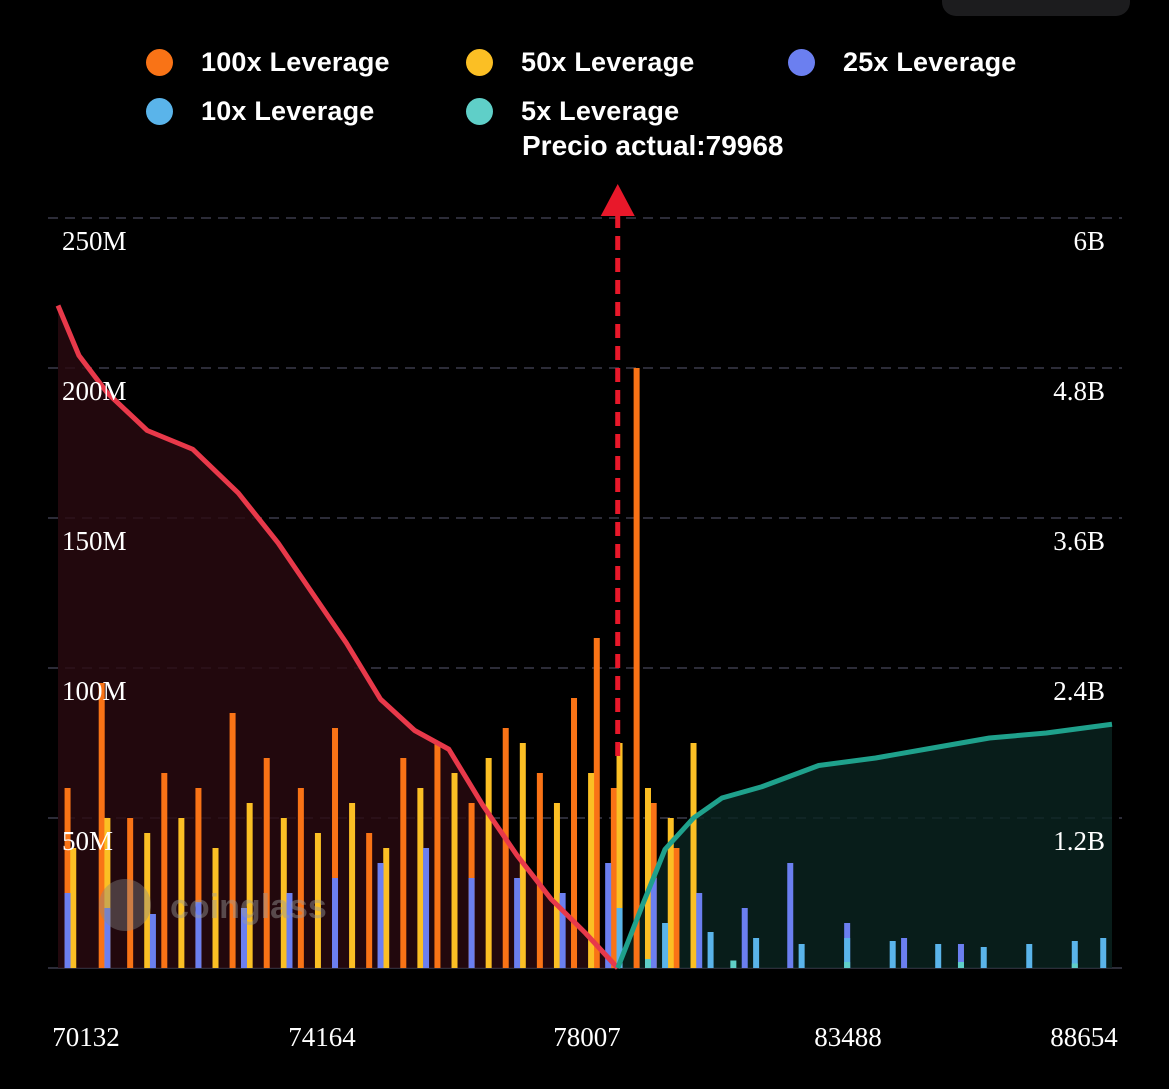 Image resolution: width=1169 pixels, height=1089 pixels. I want to click on top-pill, so click(1036, 8).